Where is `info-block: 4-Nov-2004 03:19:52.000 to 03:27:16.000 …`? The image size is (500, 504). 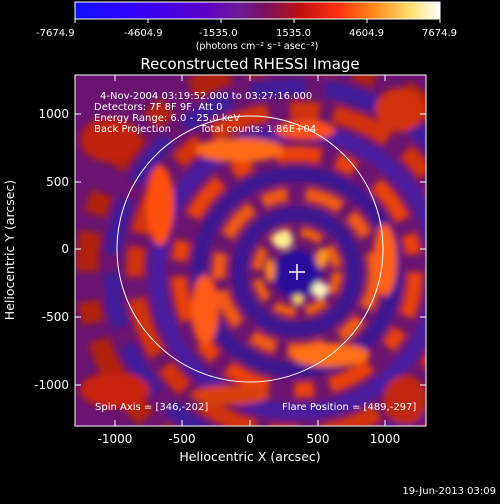
info-block: 4-Nov-2004 03:19:52.000 to 03:27:16.000 … is located at coordinates (205, 113).